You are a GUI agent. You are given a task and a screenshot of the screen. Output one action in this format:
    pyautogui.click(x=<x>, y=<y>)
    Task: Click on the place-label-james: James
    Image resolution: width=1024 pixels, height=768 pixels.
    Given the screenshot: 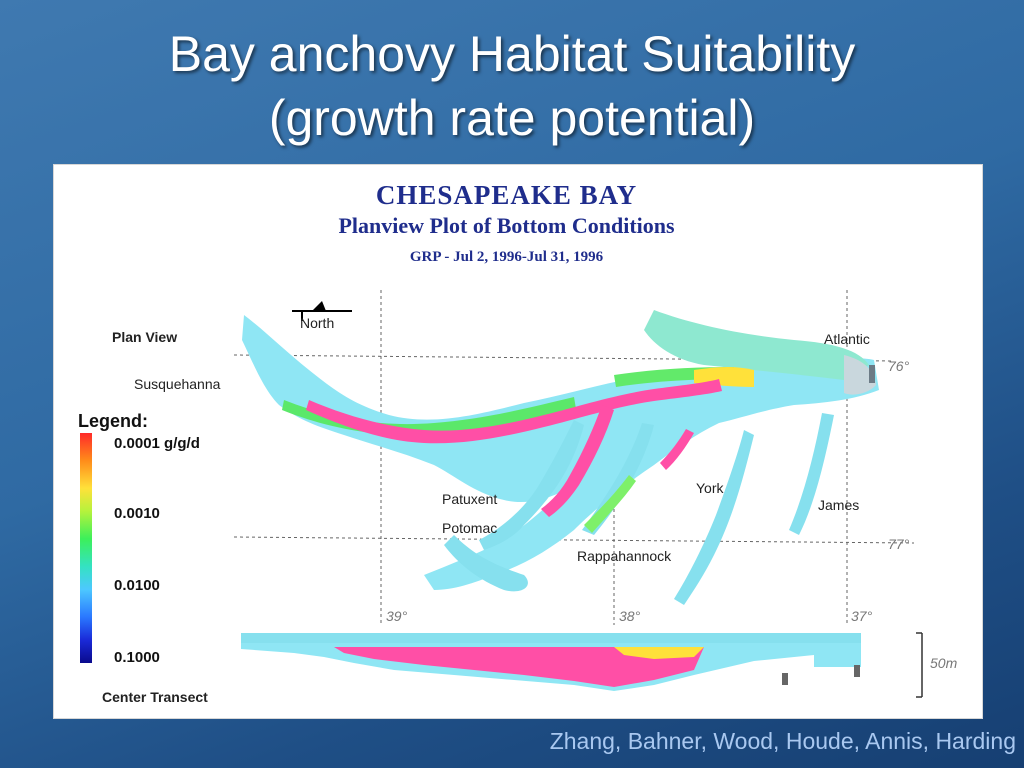 What is the action you would take?
    pyautogui.click(x=839, y=505)
    